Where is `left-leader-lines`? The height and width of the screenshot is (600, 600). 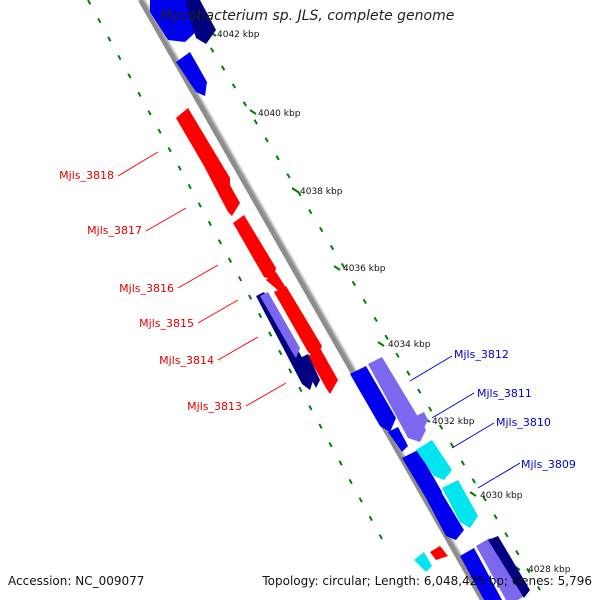 left-leader-lines is located at coordinates (202, 279).